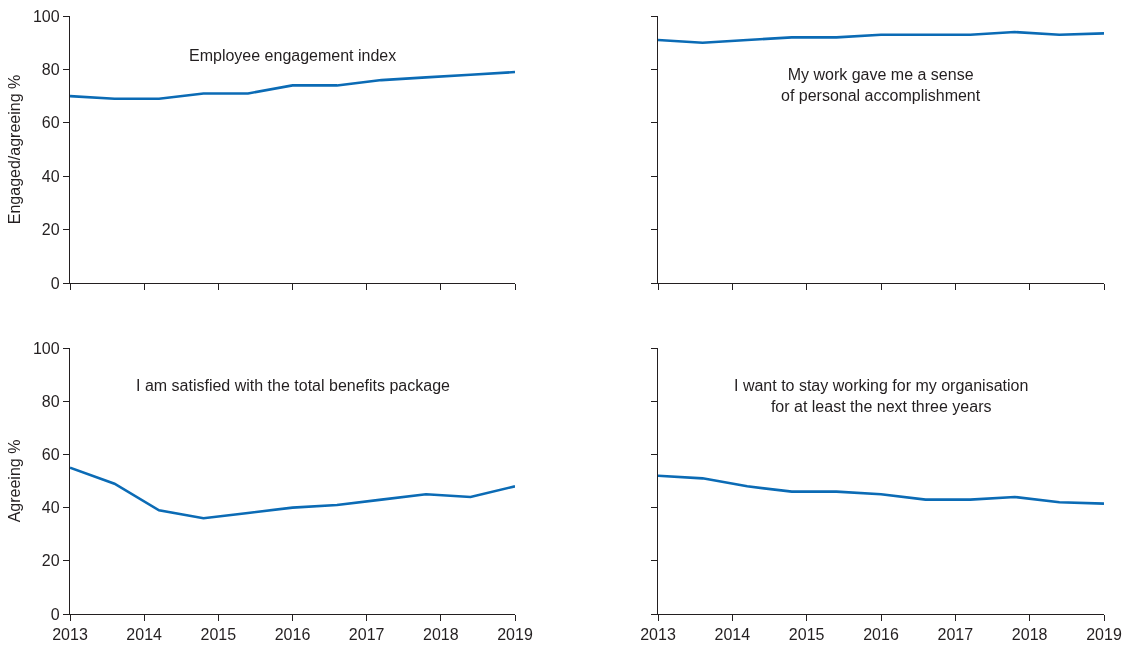  What do you see at coordinates (293, 385) in the screenshot?
I see `text: I am satisfied with the total benefits package` at bounding box center [293, 385].